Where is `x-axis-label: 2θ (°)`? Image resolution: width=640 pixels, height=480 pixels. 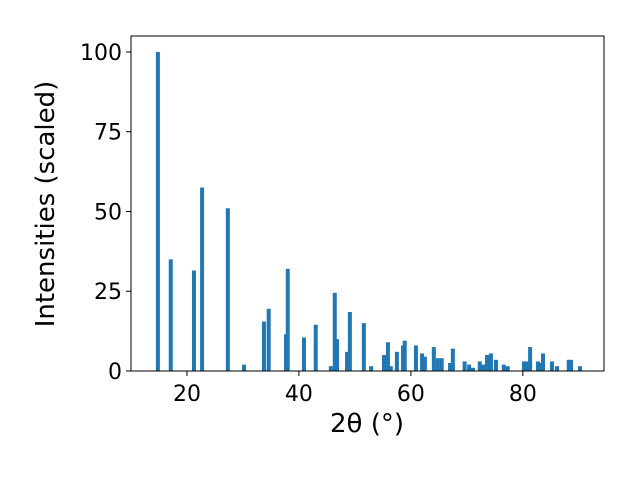 x-axis-label: 2θ (°) is located at coordinates (367, 424).